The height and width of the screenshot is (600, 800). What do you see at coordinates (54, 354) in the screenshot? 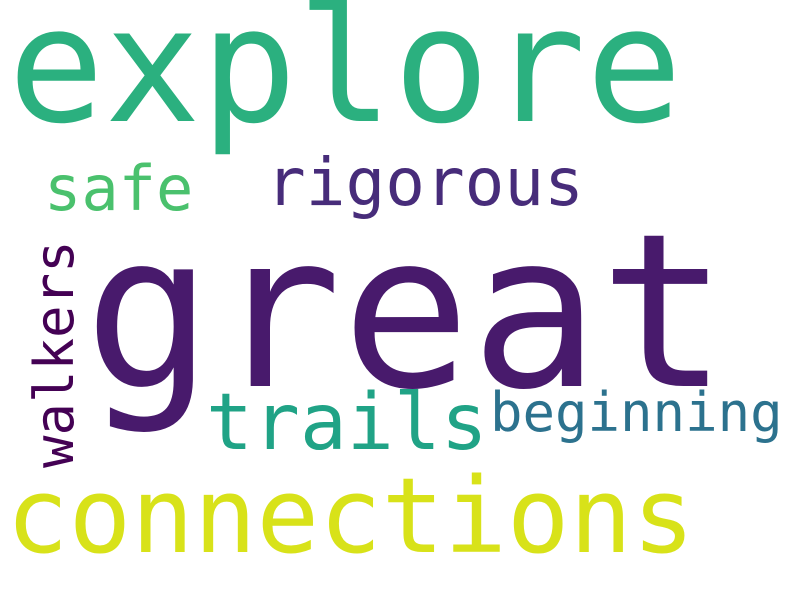
I see `word-walkers: walkers` at bounding box center [54, 354].